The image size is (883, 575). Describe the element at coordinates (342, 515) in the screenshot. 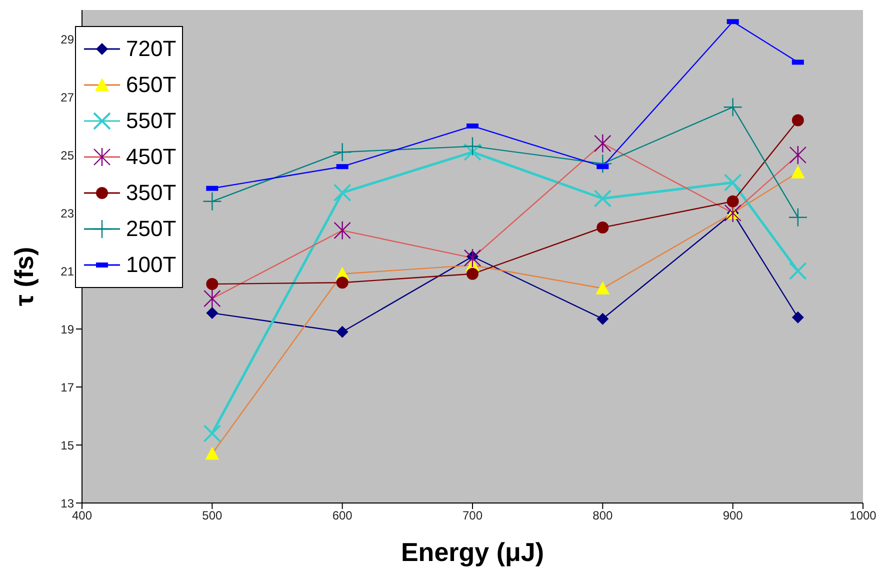

I see `x-tick-label: 600` at that location.